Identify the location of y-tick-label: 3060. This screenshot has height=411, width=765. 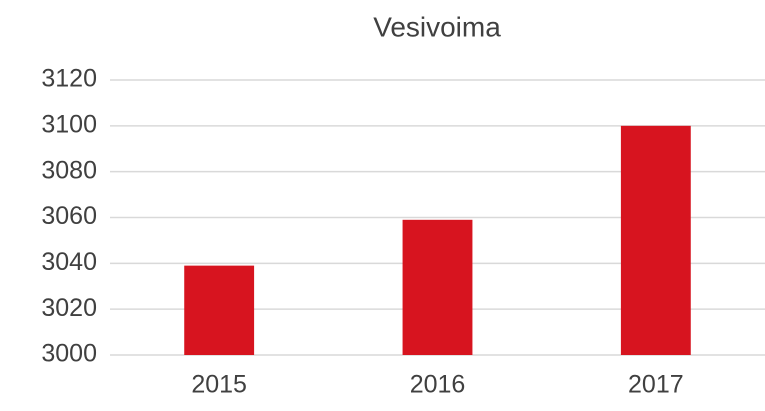
(69, 216).